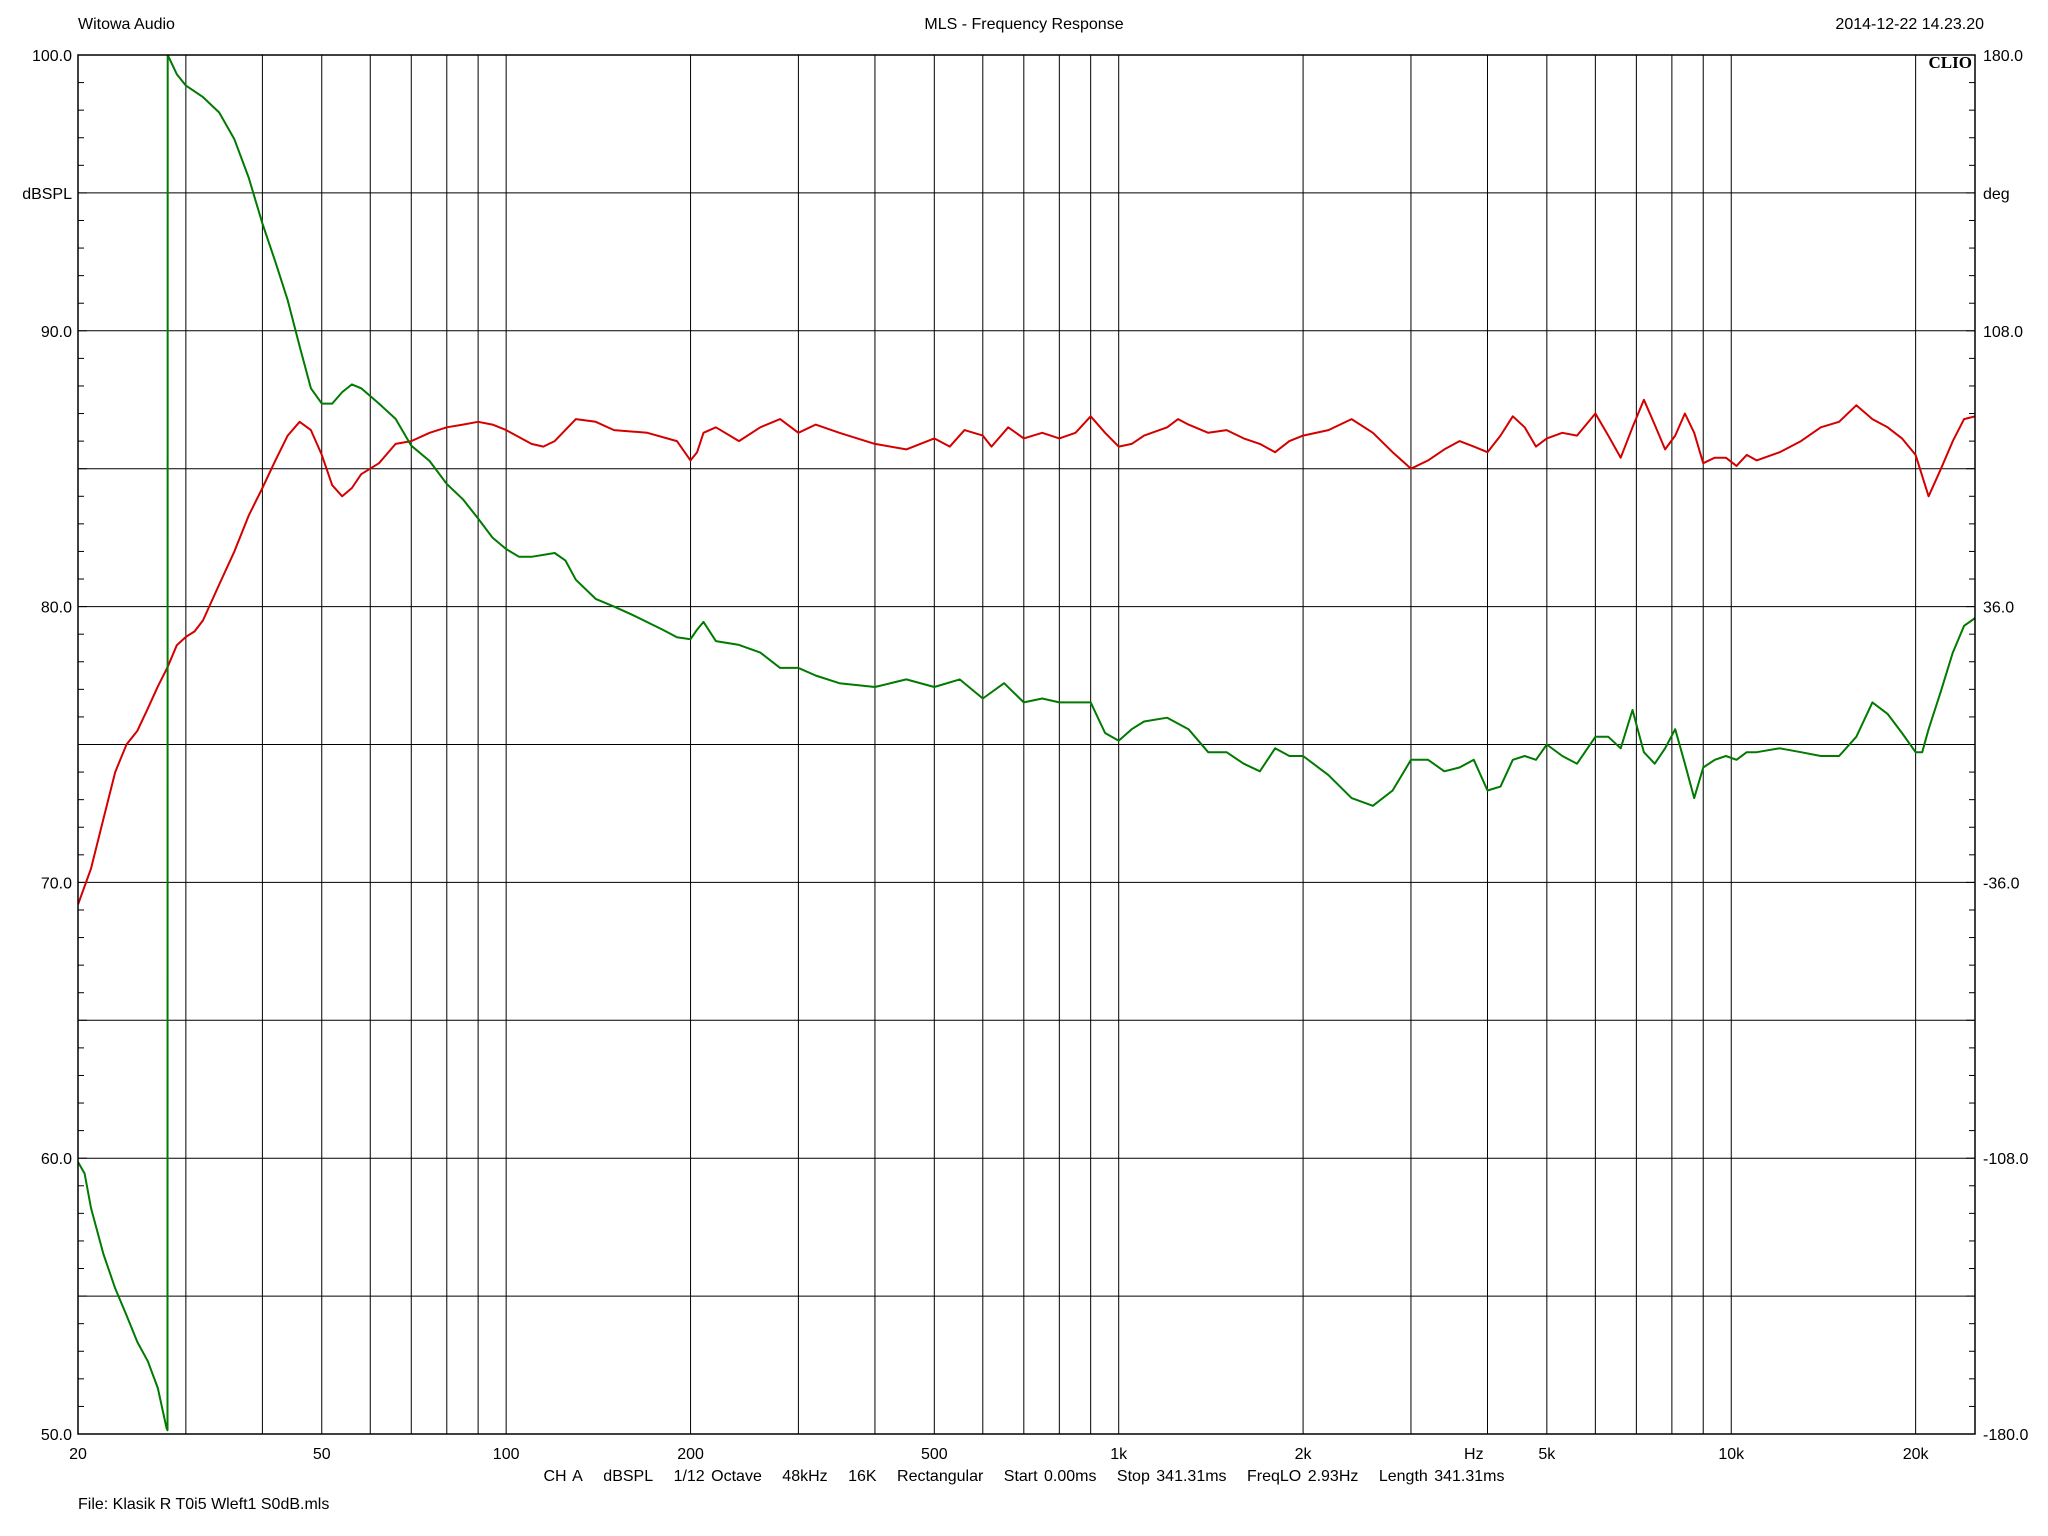 The height and width of the screenshot is (1536, 2048). I want to click on x-tick-label-0: 20, so click(78, 1454).